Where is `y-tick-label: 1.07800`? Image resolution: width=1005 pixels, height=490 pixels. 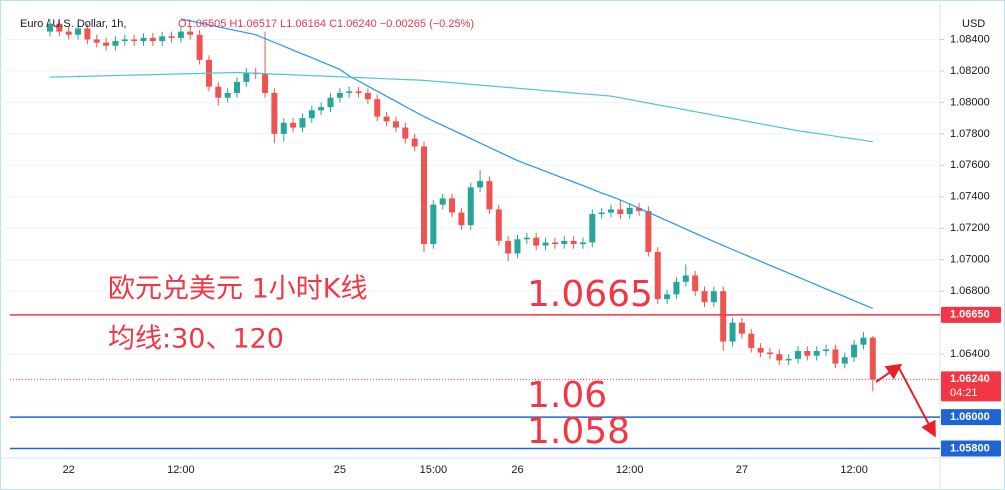 y-tick-label: 1.07800 is located at coordinates (970, 134).